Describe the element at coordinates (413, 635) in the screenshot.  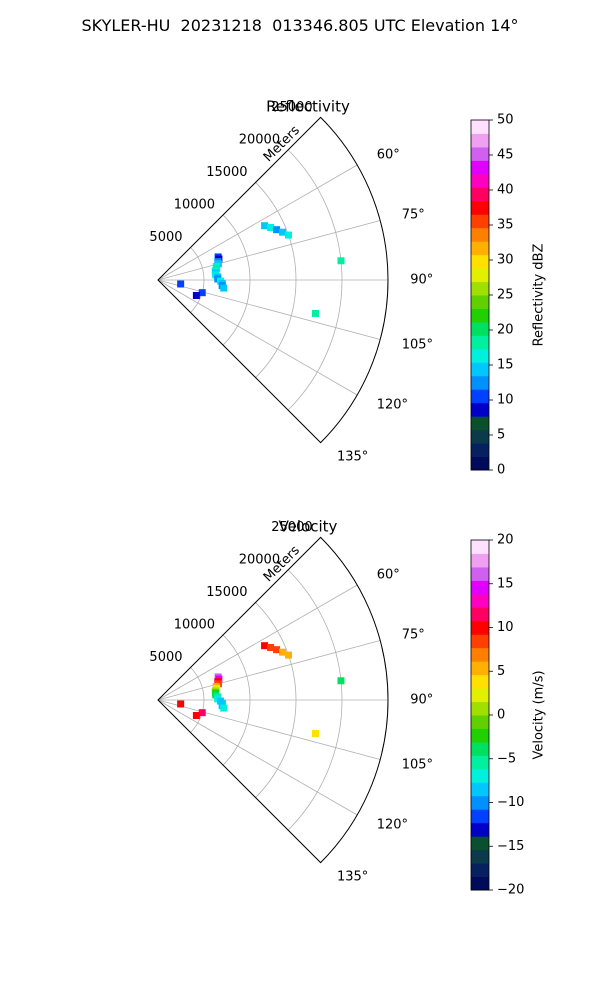
I see `azimuth-tick-label: 75°` at that location.